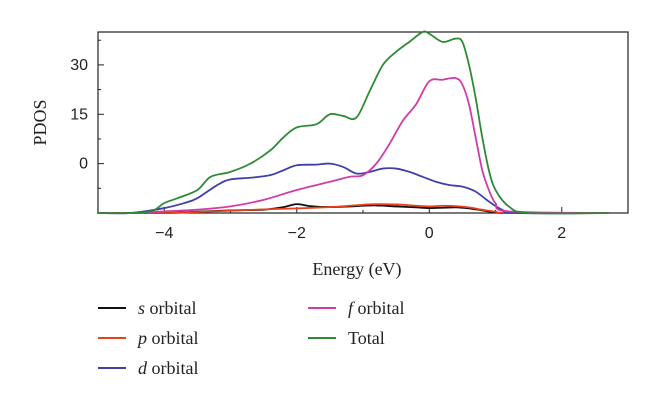  Describe the element at coordinates (168, 337) in the screenshot. I see `legend-label: p orbital` at that location.